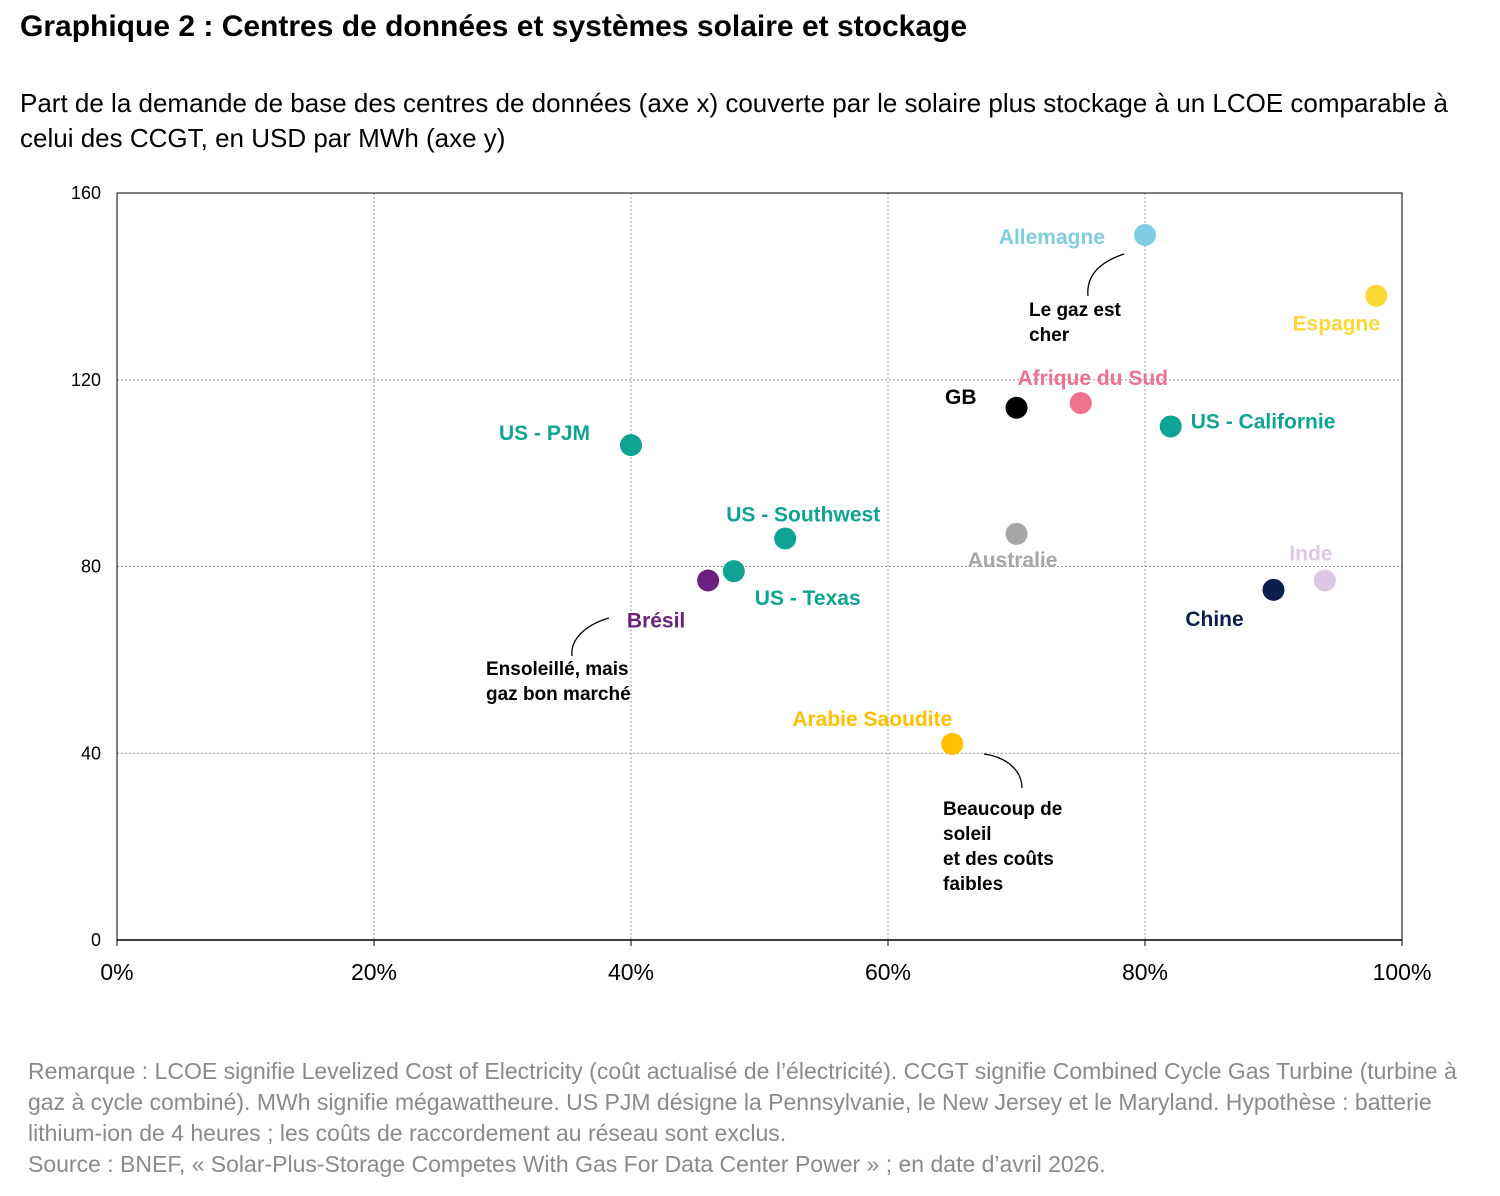 The image size is (1500, 1196). I want to click on point-label: Australie, so click(1013, 560).